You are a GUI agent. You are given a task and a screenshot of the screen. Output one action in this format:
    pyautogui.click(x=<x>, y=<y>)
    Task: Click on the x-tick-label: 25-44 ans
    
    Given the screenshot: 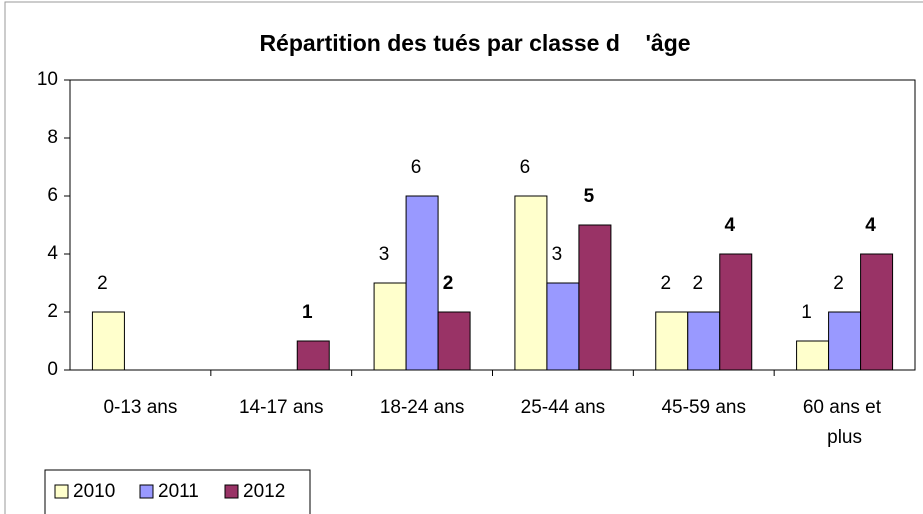 What is the action you would take?
    pyautogui.click(x=563, y=407)
    